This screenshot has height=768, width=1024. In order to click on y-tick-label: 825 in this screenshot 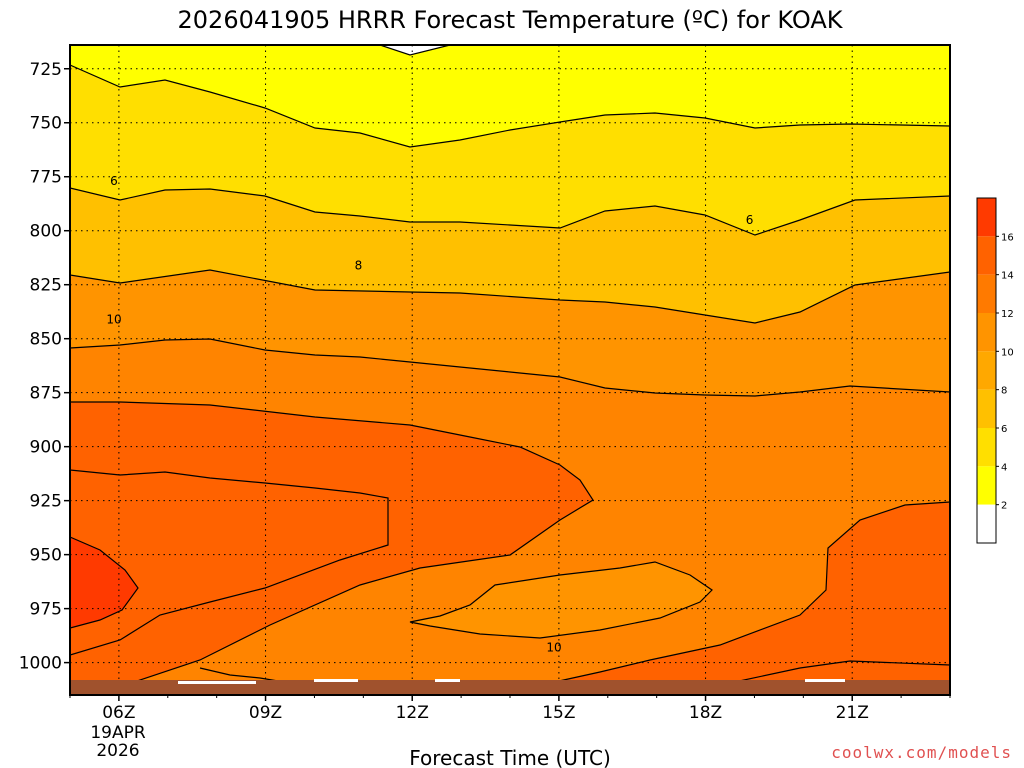, I will do `click(46, 286)`.